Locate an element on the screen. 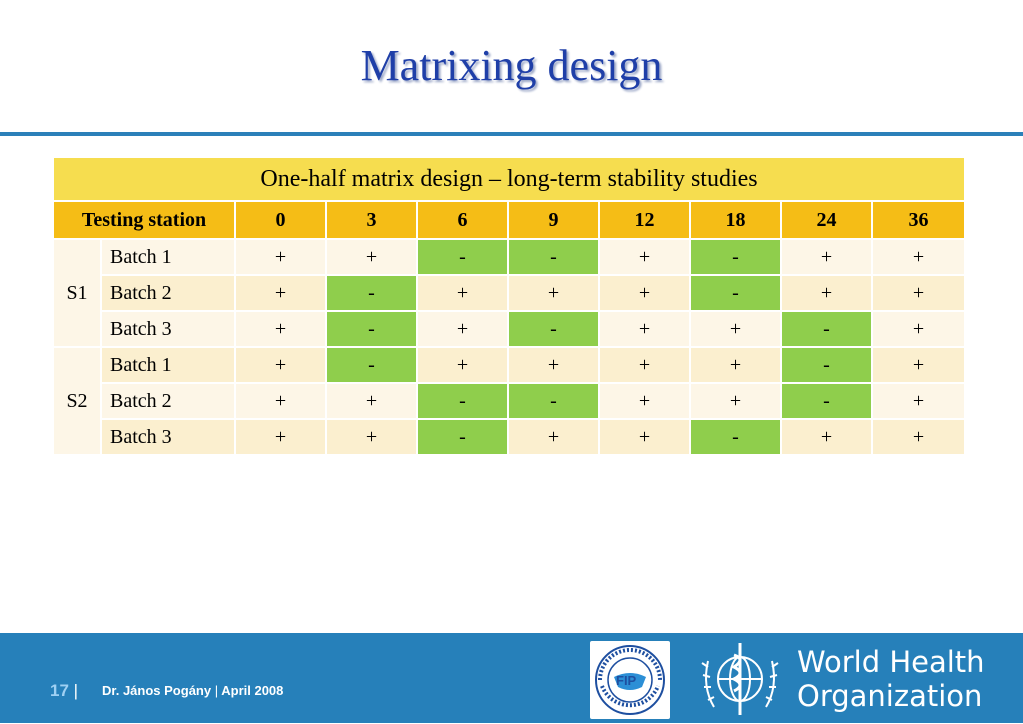 This screenshot has height=724, width=1023. station-cell: S1 is located at coordinates (77, 293).